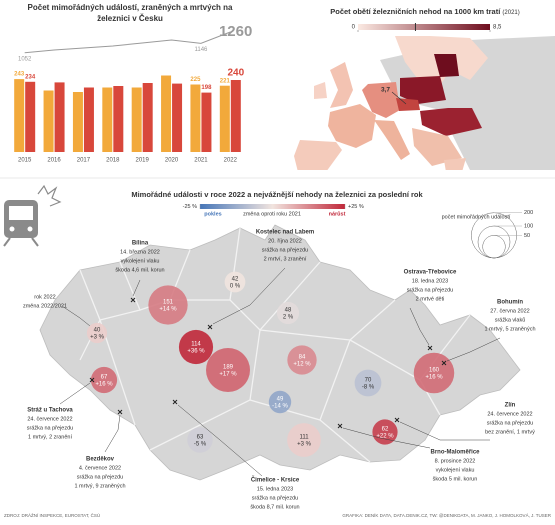  Describe the element at coordinates (7, 242) in the screenshot. I see `train-leg` at that location.